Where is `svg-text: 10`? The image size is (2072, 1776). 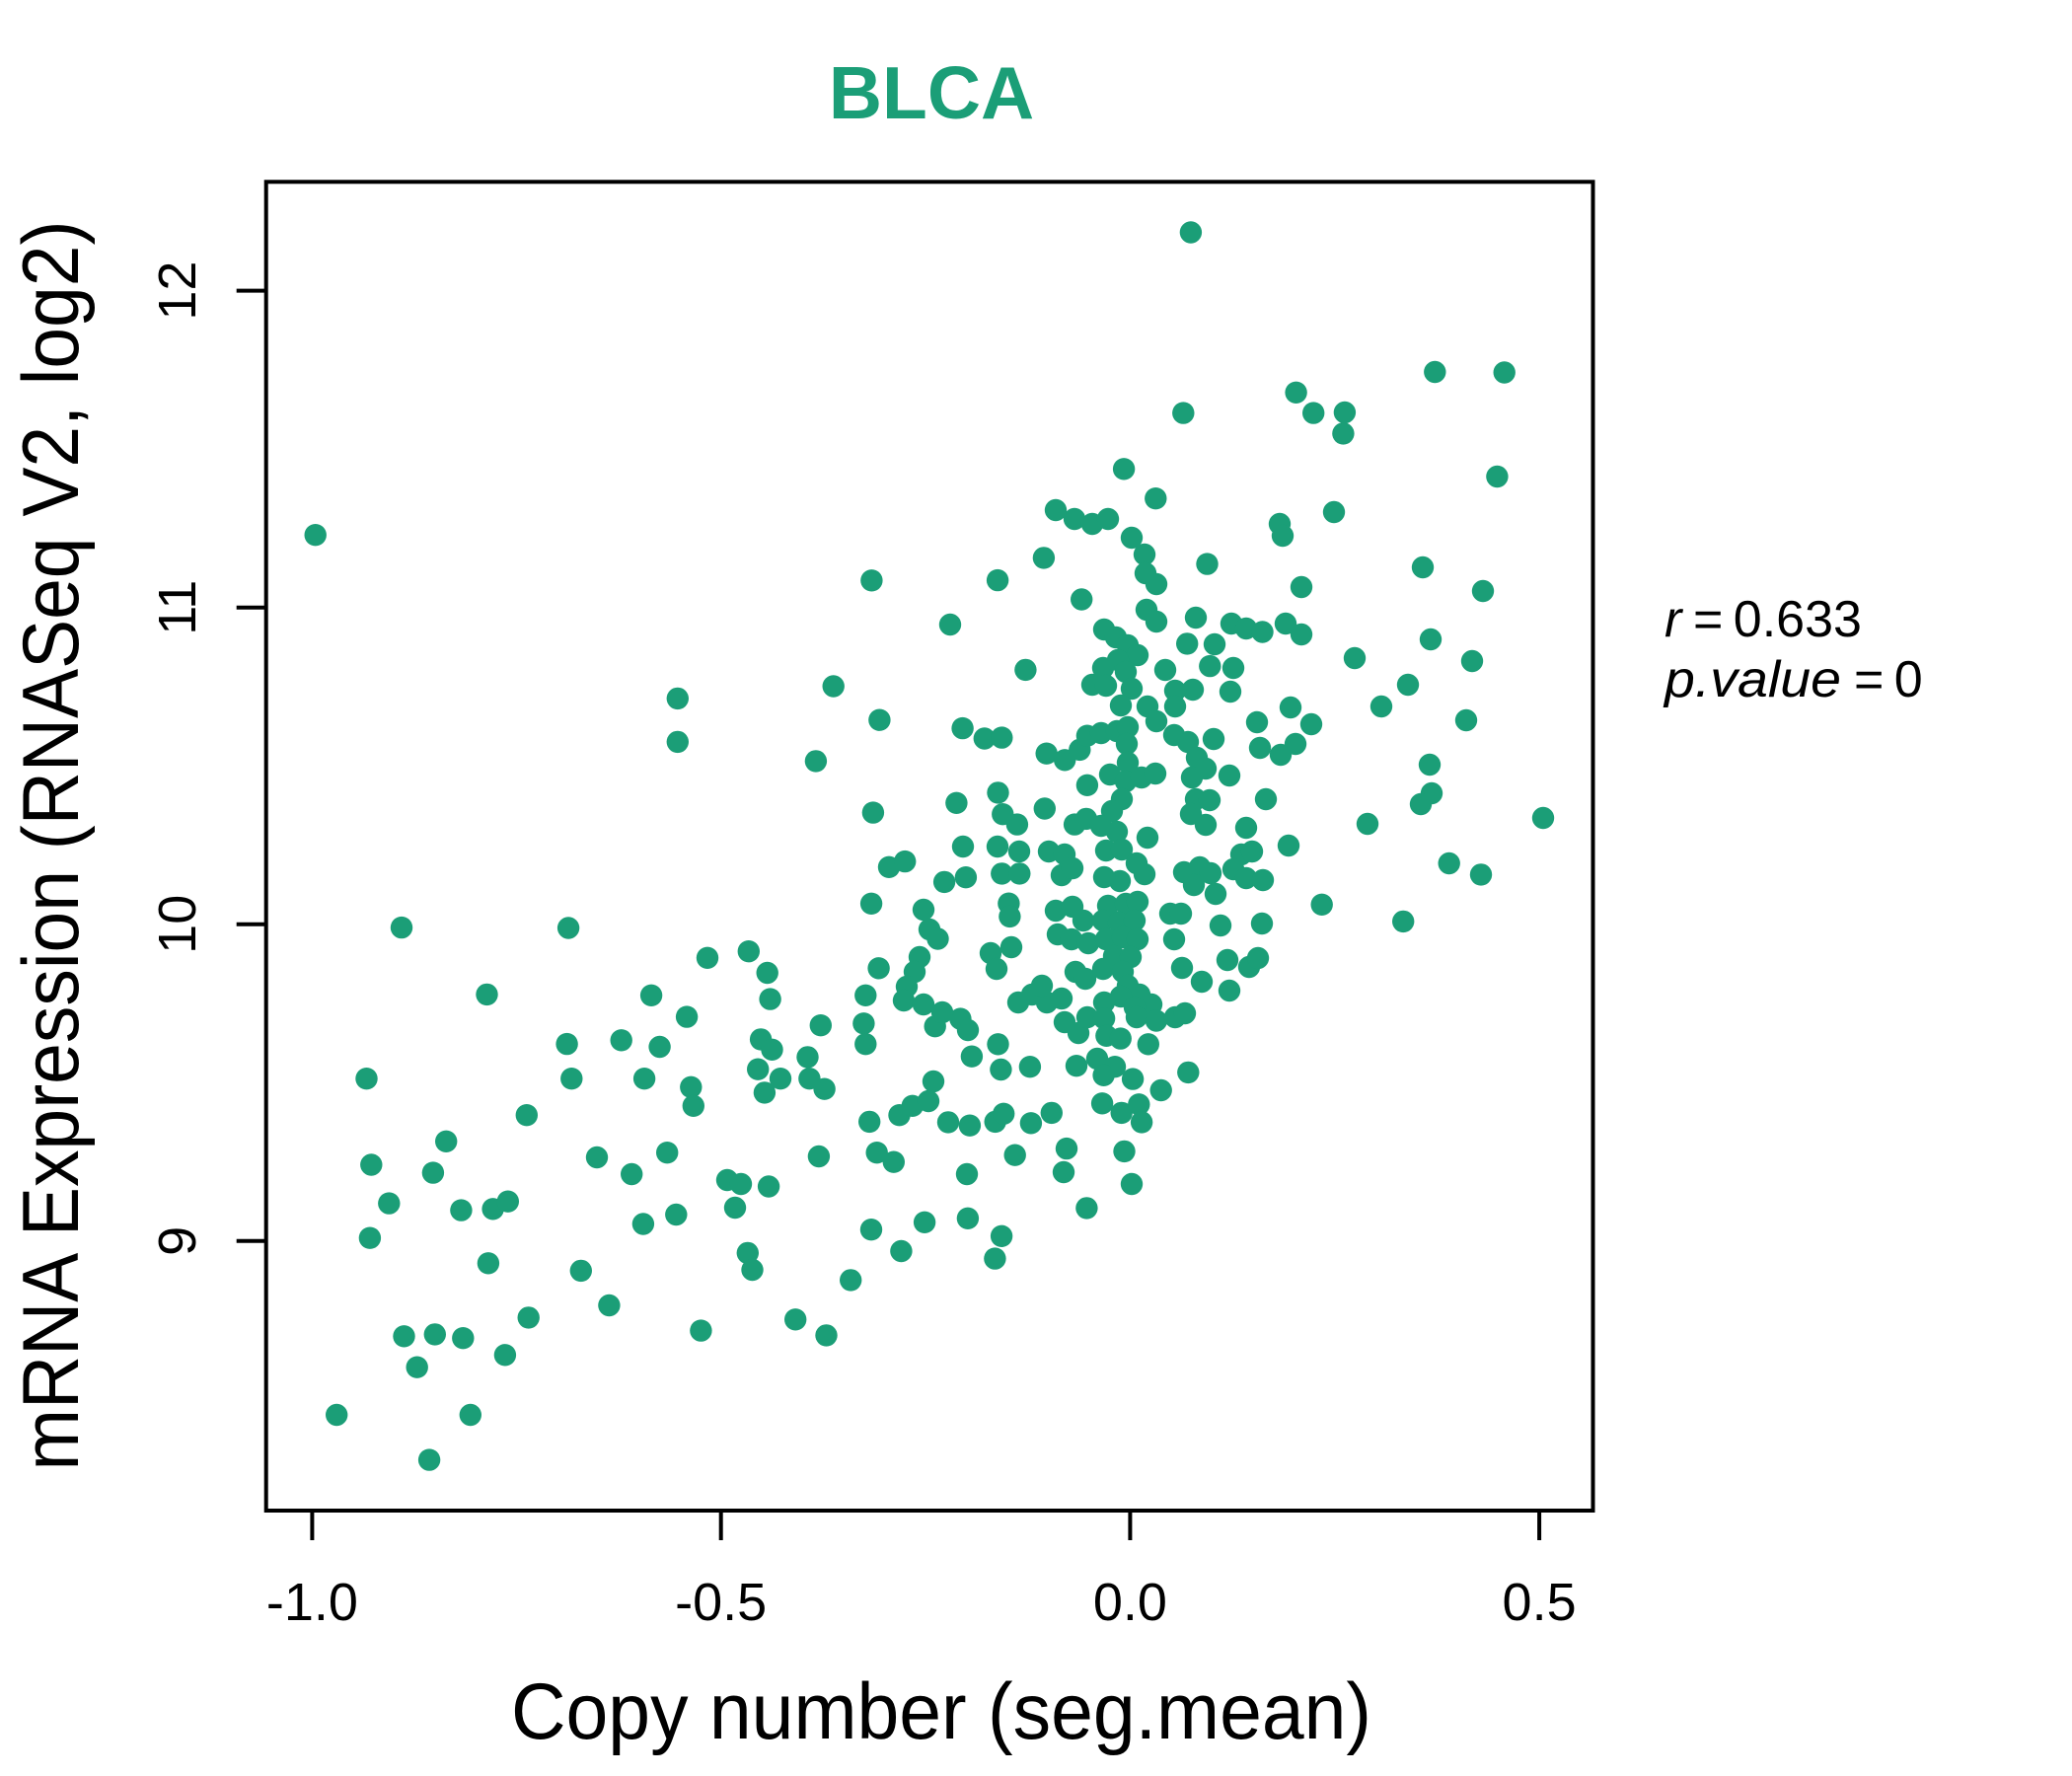
svg-text: 10 is located at coordinates (178, 925).